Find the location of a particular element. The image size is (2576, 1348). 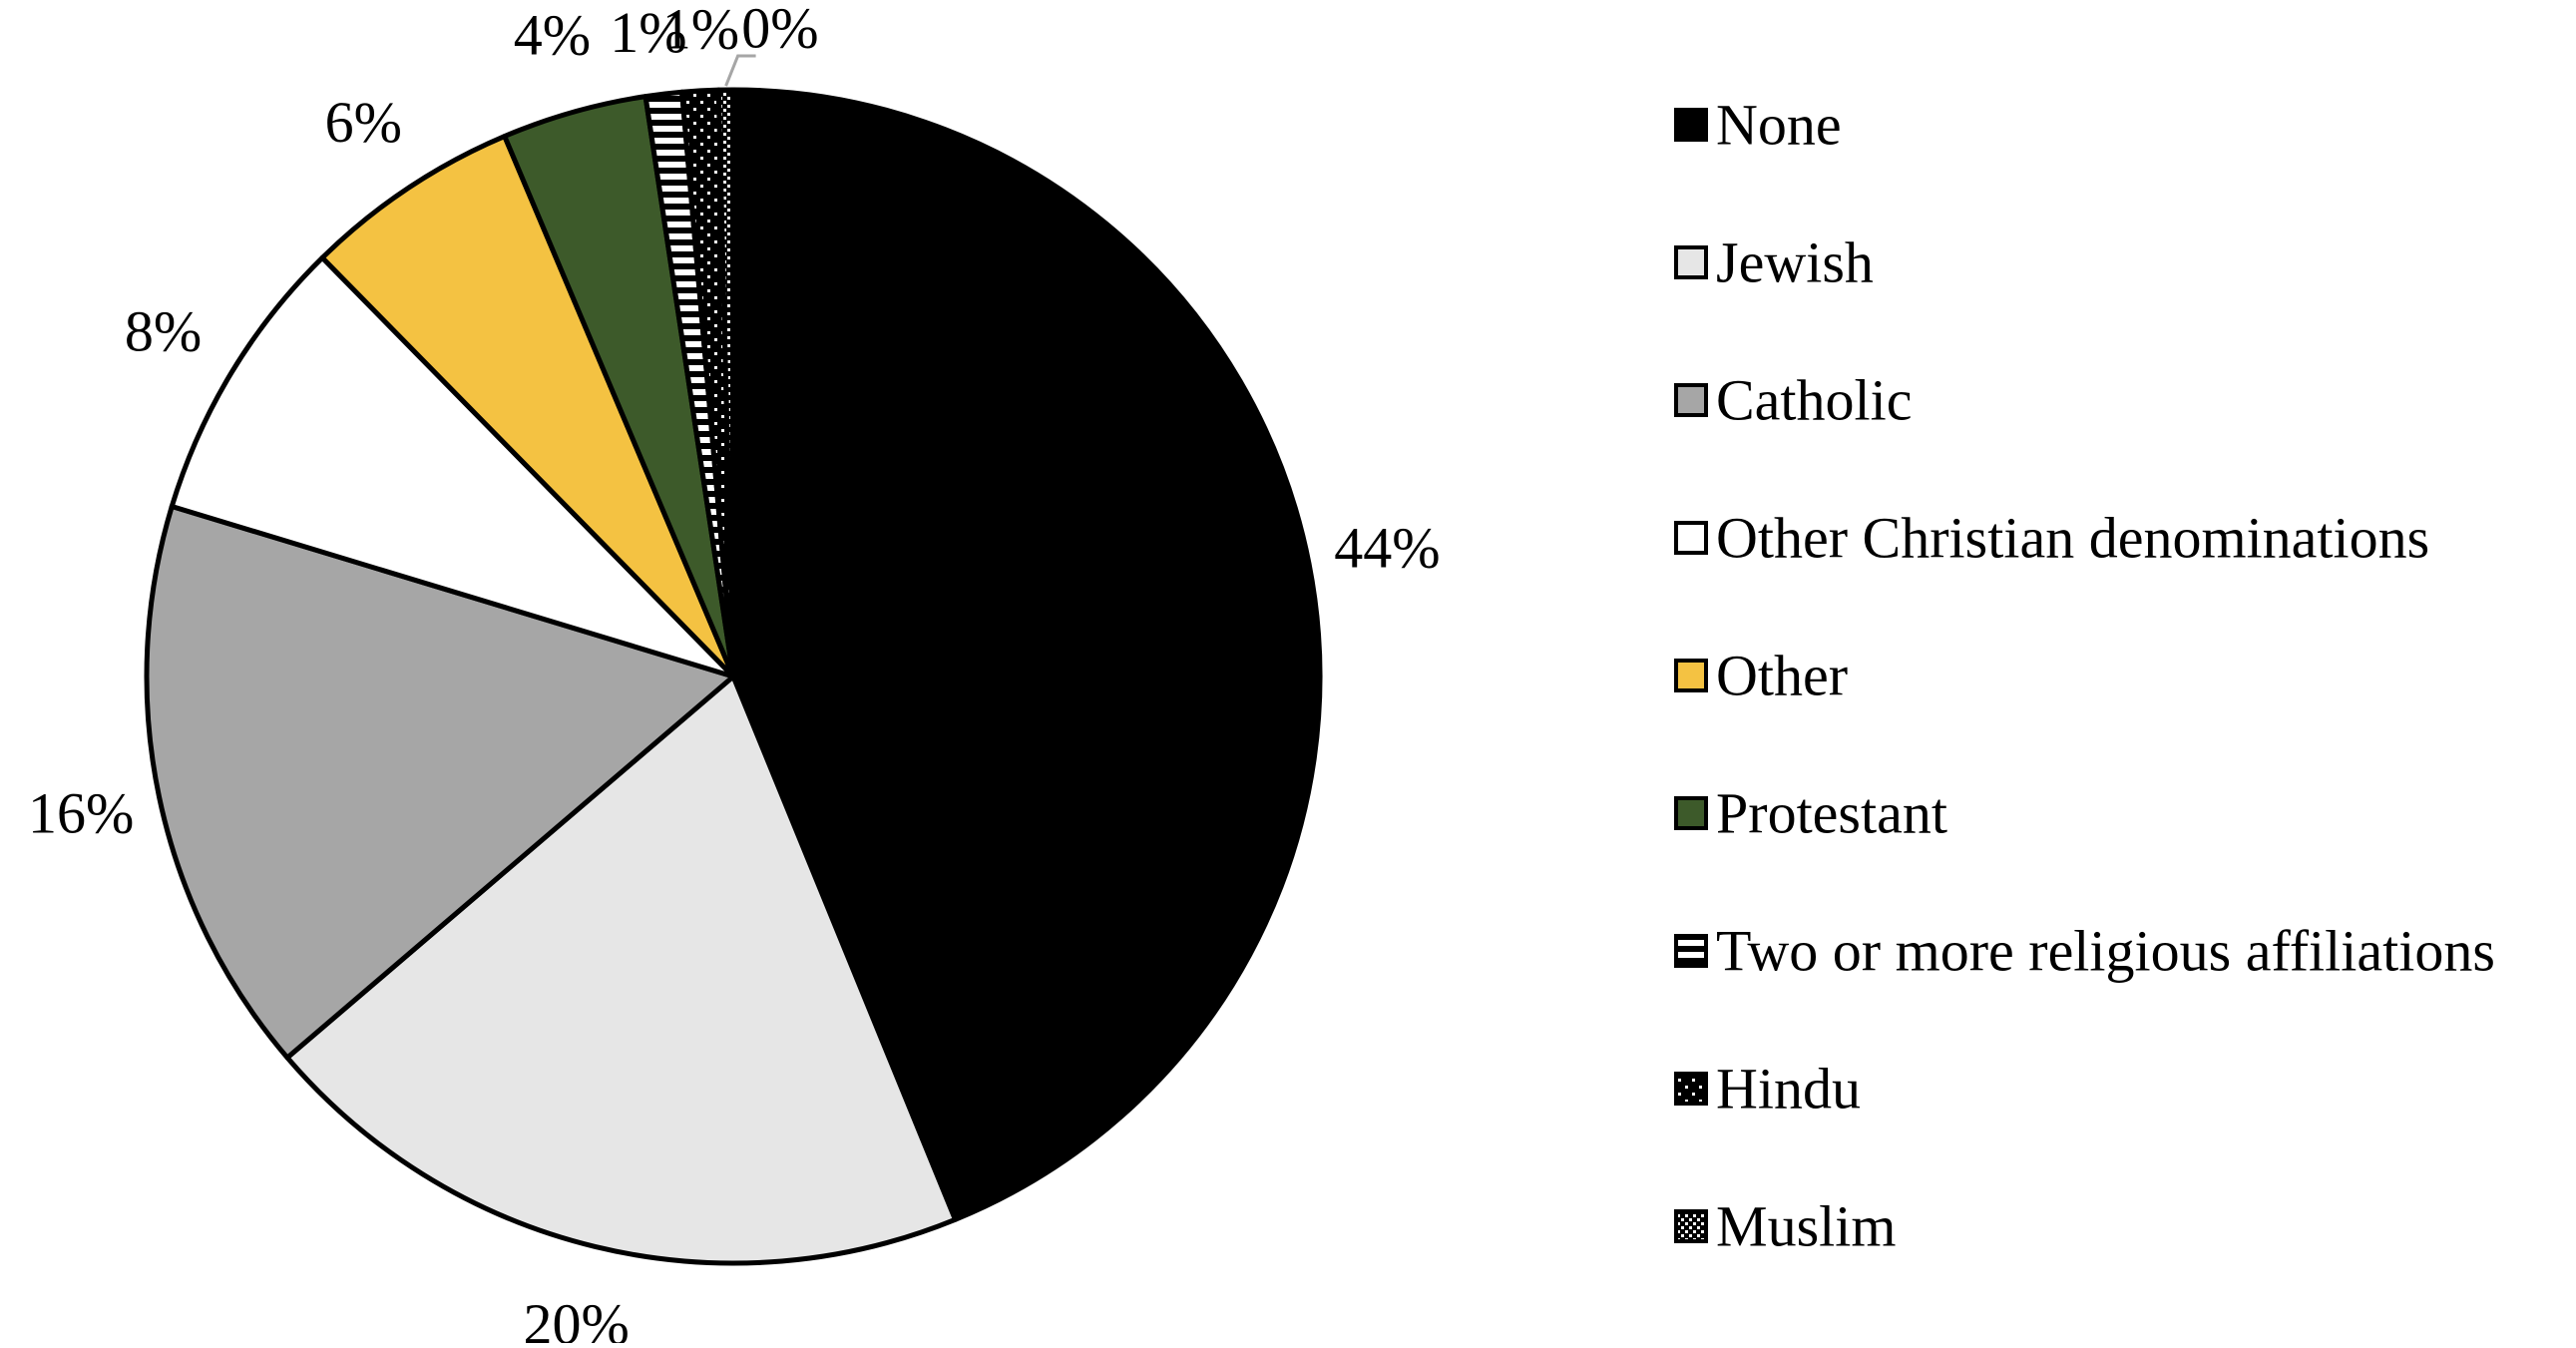

legend-label-protestant: Protestant is located at coordinates (1831, 813).